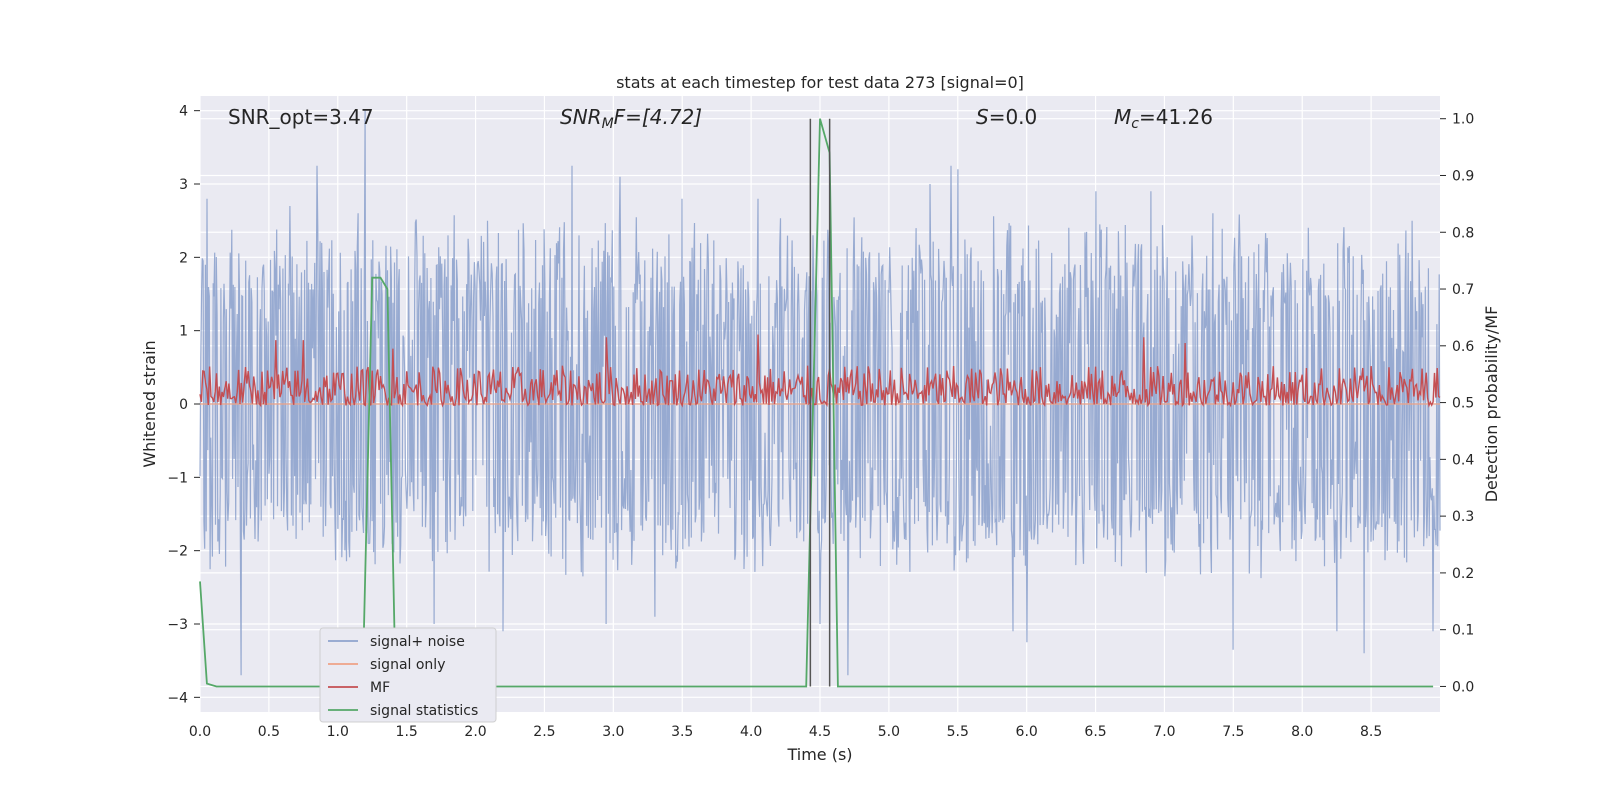 This screenshot has width=1600, height=800. What do you see at coordinates (1463, 631) in the screenshot?
I see `y-right-tick-label: 0.1` at bounding box center [1463, 631].